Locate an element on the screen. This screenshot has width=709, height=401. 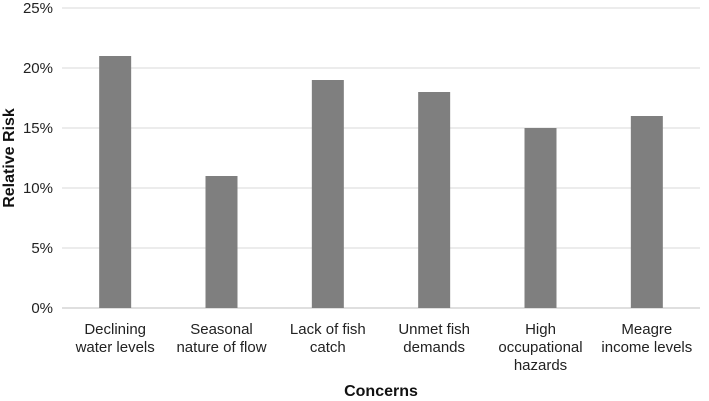
x-category-label: High occupational hazards is located at coordinates (540, 347).